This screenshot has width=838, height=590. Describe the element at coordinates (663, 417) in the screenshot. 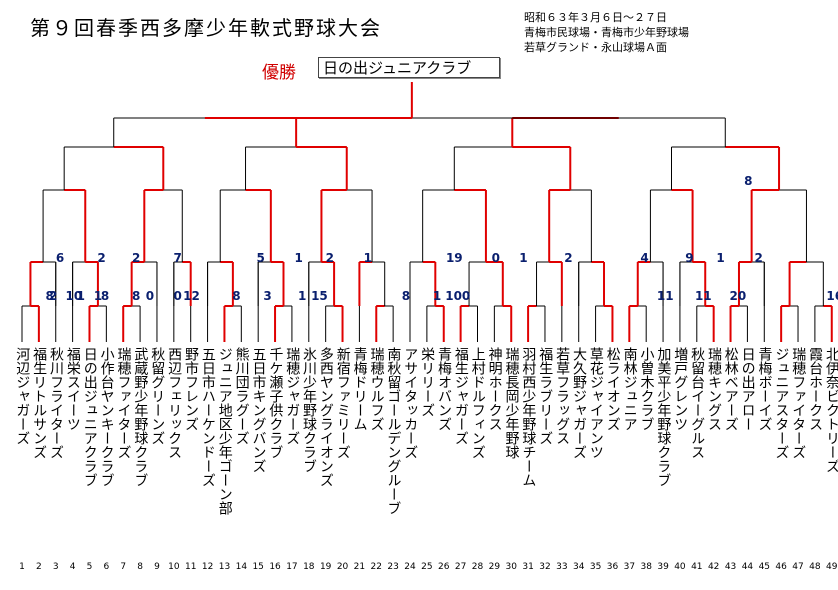

I see `team-name: 加美平少年野球クラブ` at that location.